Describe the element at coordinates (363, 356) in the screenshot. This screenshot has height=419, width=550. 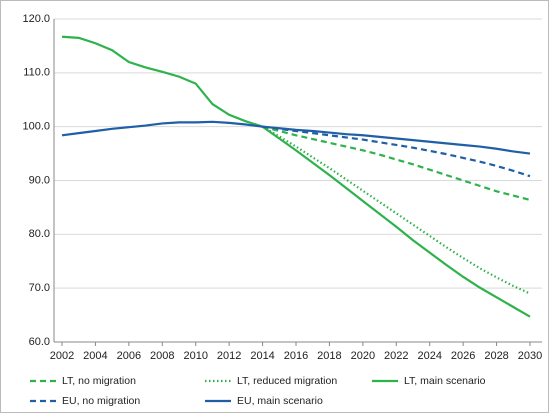
I see `x-tick-label: 2020` at that location.